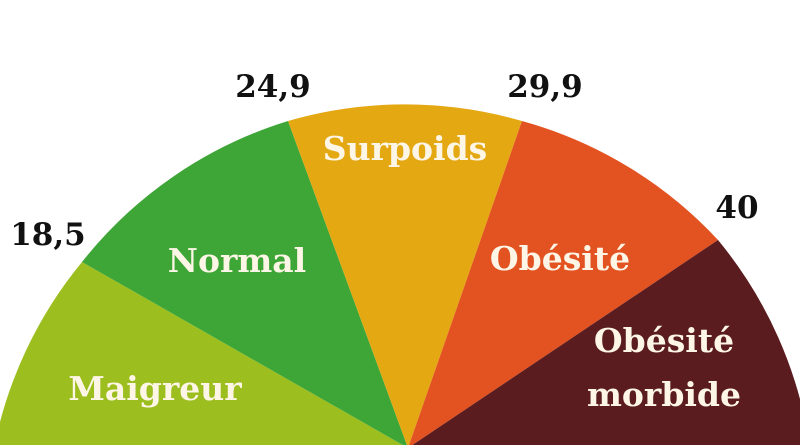 The height and width of the screenshot is (445, 800). Describe the element at coordinates (664, 394) in the screenshot. I see `segment-label-morbid-obesity-line-2: morbide` at that location.